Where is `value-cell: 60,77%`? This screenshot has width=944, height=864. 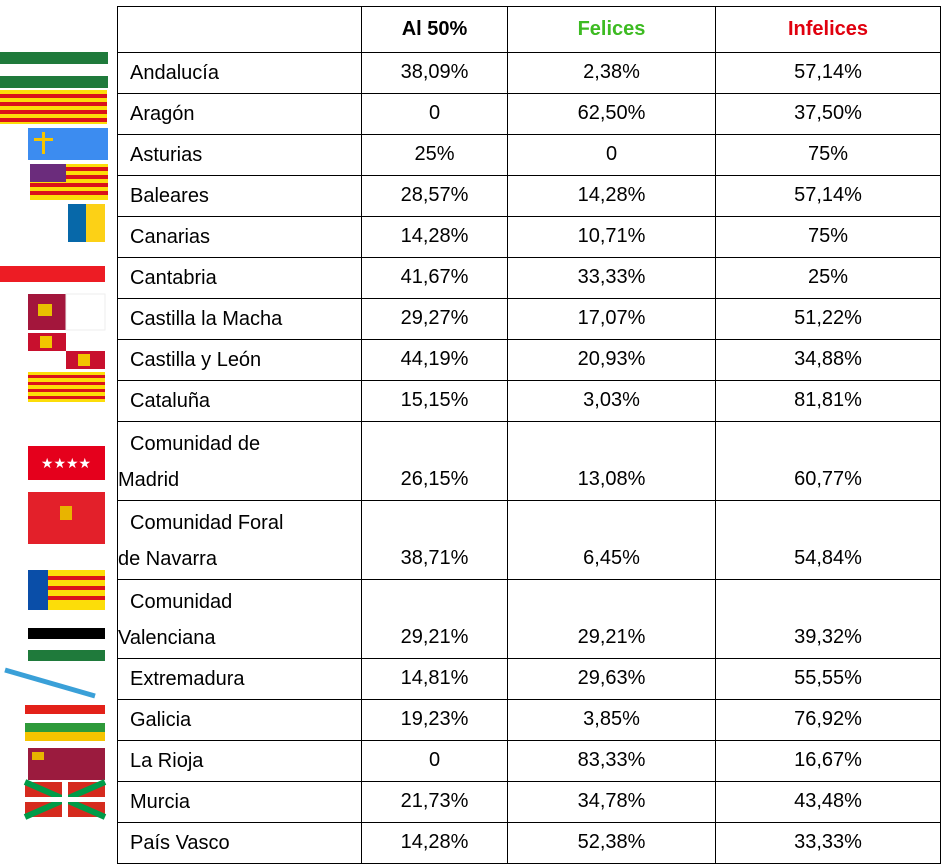
value-cell: 60,77% is located at coordinates (828, 461).